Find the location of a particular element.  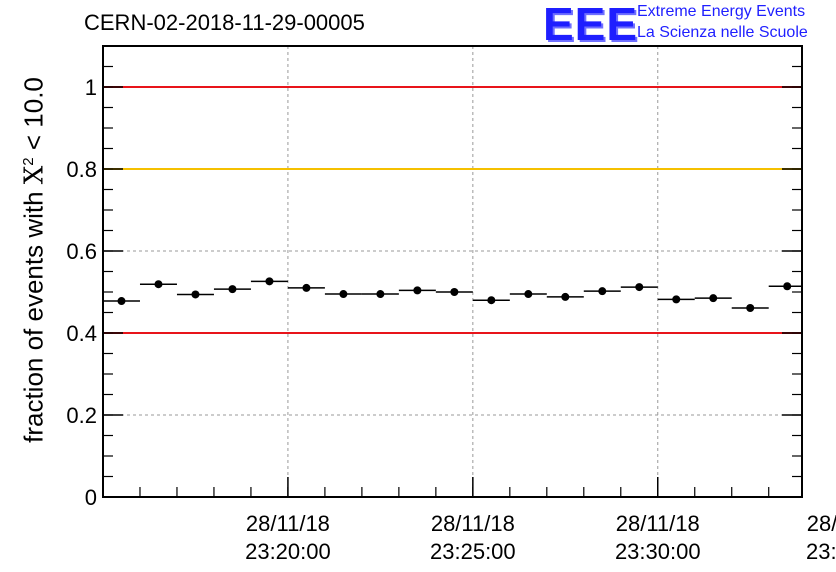

x-tick-label-time: 23:30:00 is located at coordinates (658, 551).